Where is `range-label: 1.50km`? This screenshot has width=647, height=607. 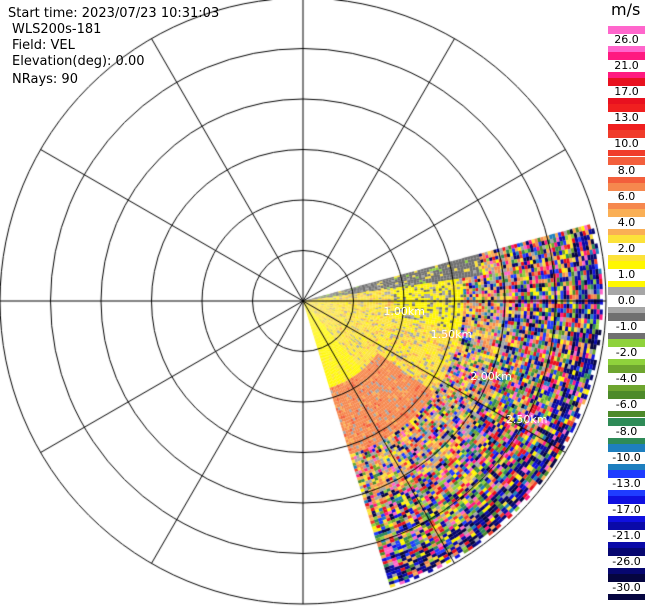 range-label: 1.50km is located at coordinates (451, 335).